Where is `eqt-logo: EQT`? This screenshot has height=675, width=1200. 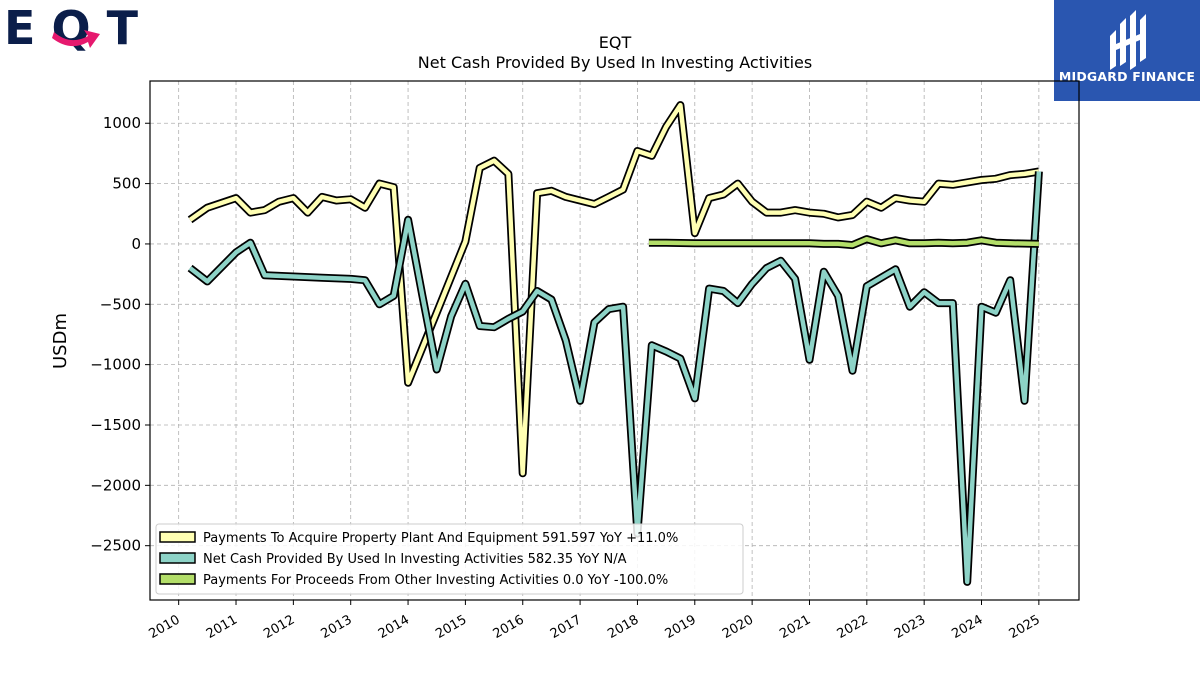 eqt-logo: EQT is located at coordinates (71, 29).